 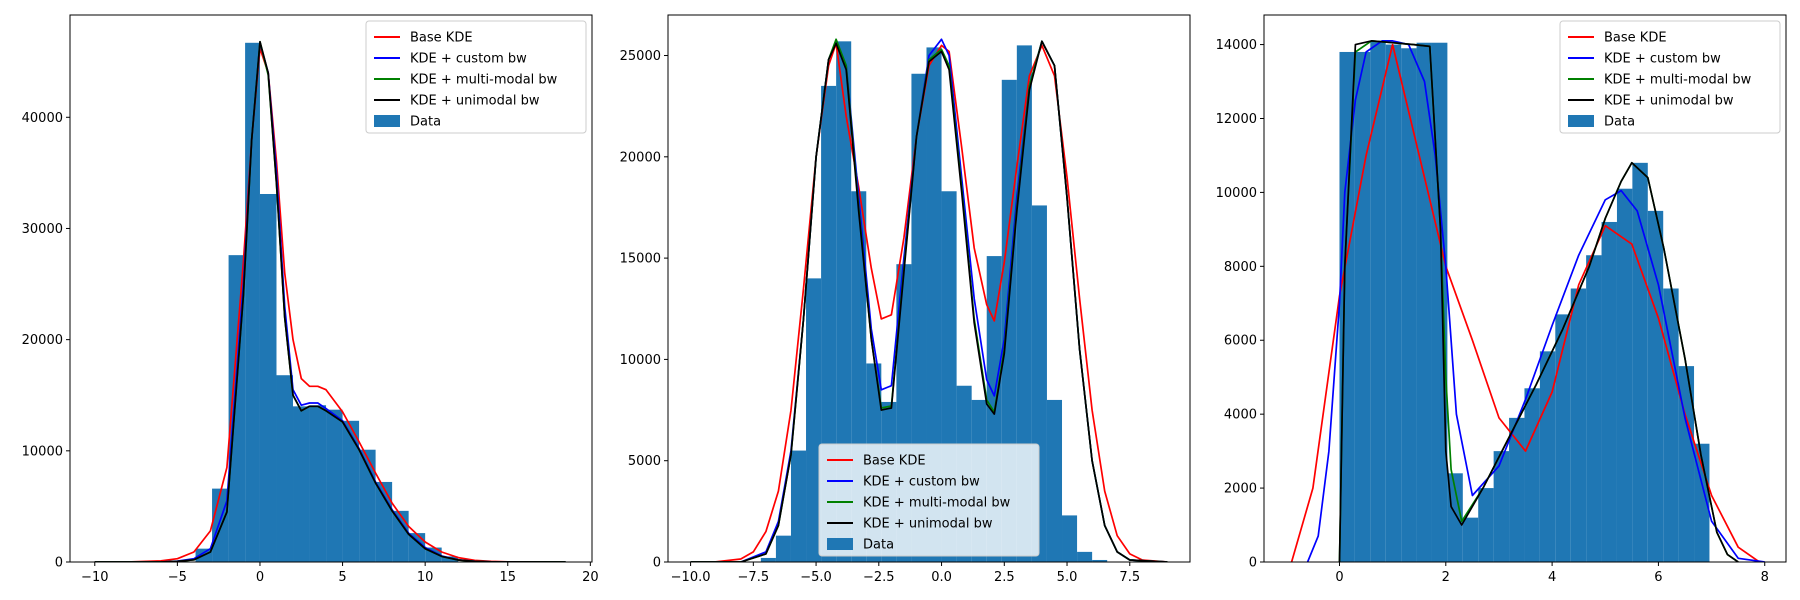 I want to click on y-tick-label: 25000, so click(x=640, y=56).